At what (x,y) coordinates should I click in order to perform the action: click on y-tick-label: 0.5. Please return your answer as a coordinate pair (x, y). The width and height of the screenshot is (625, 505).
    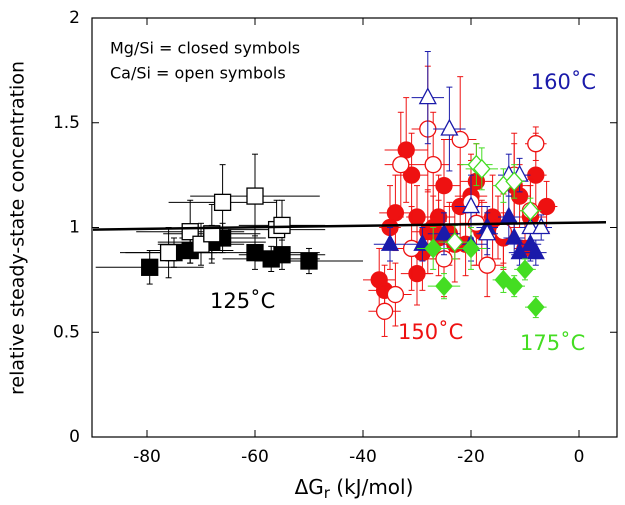
    Looking at the image, I should click on (66, 332).